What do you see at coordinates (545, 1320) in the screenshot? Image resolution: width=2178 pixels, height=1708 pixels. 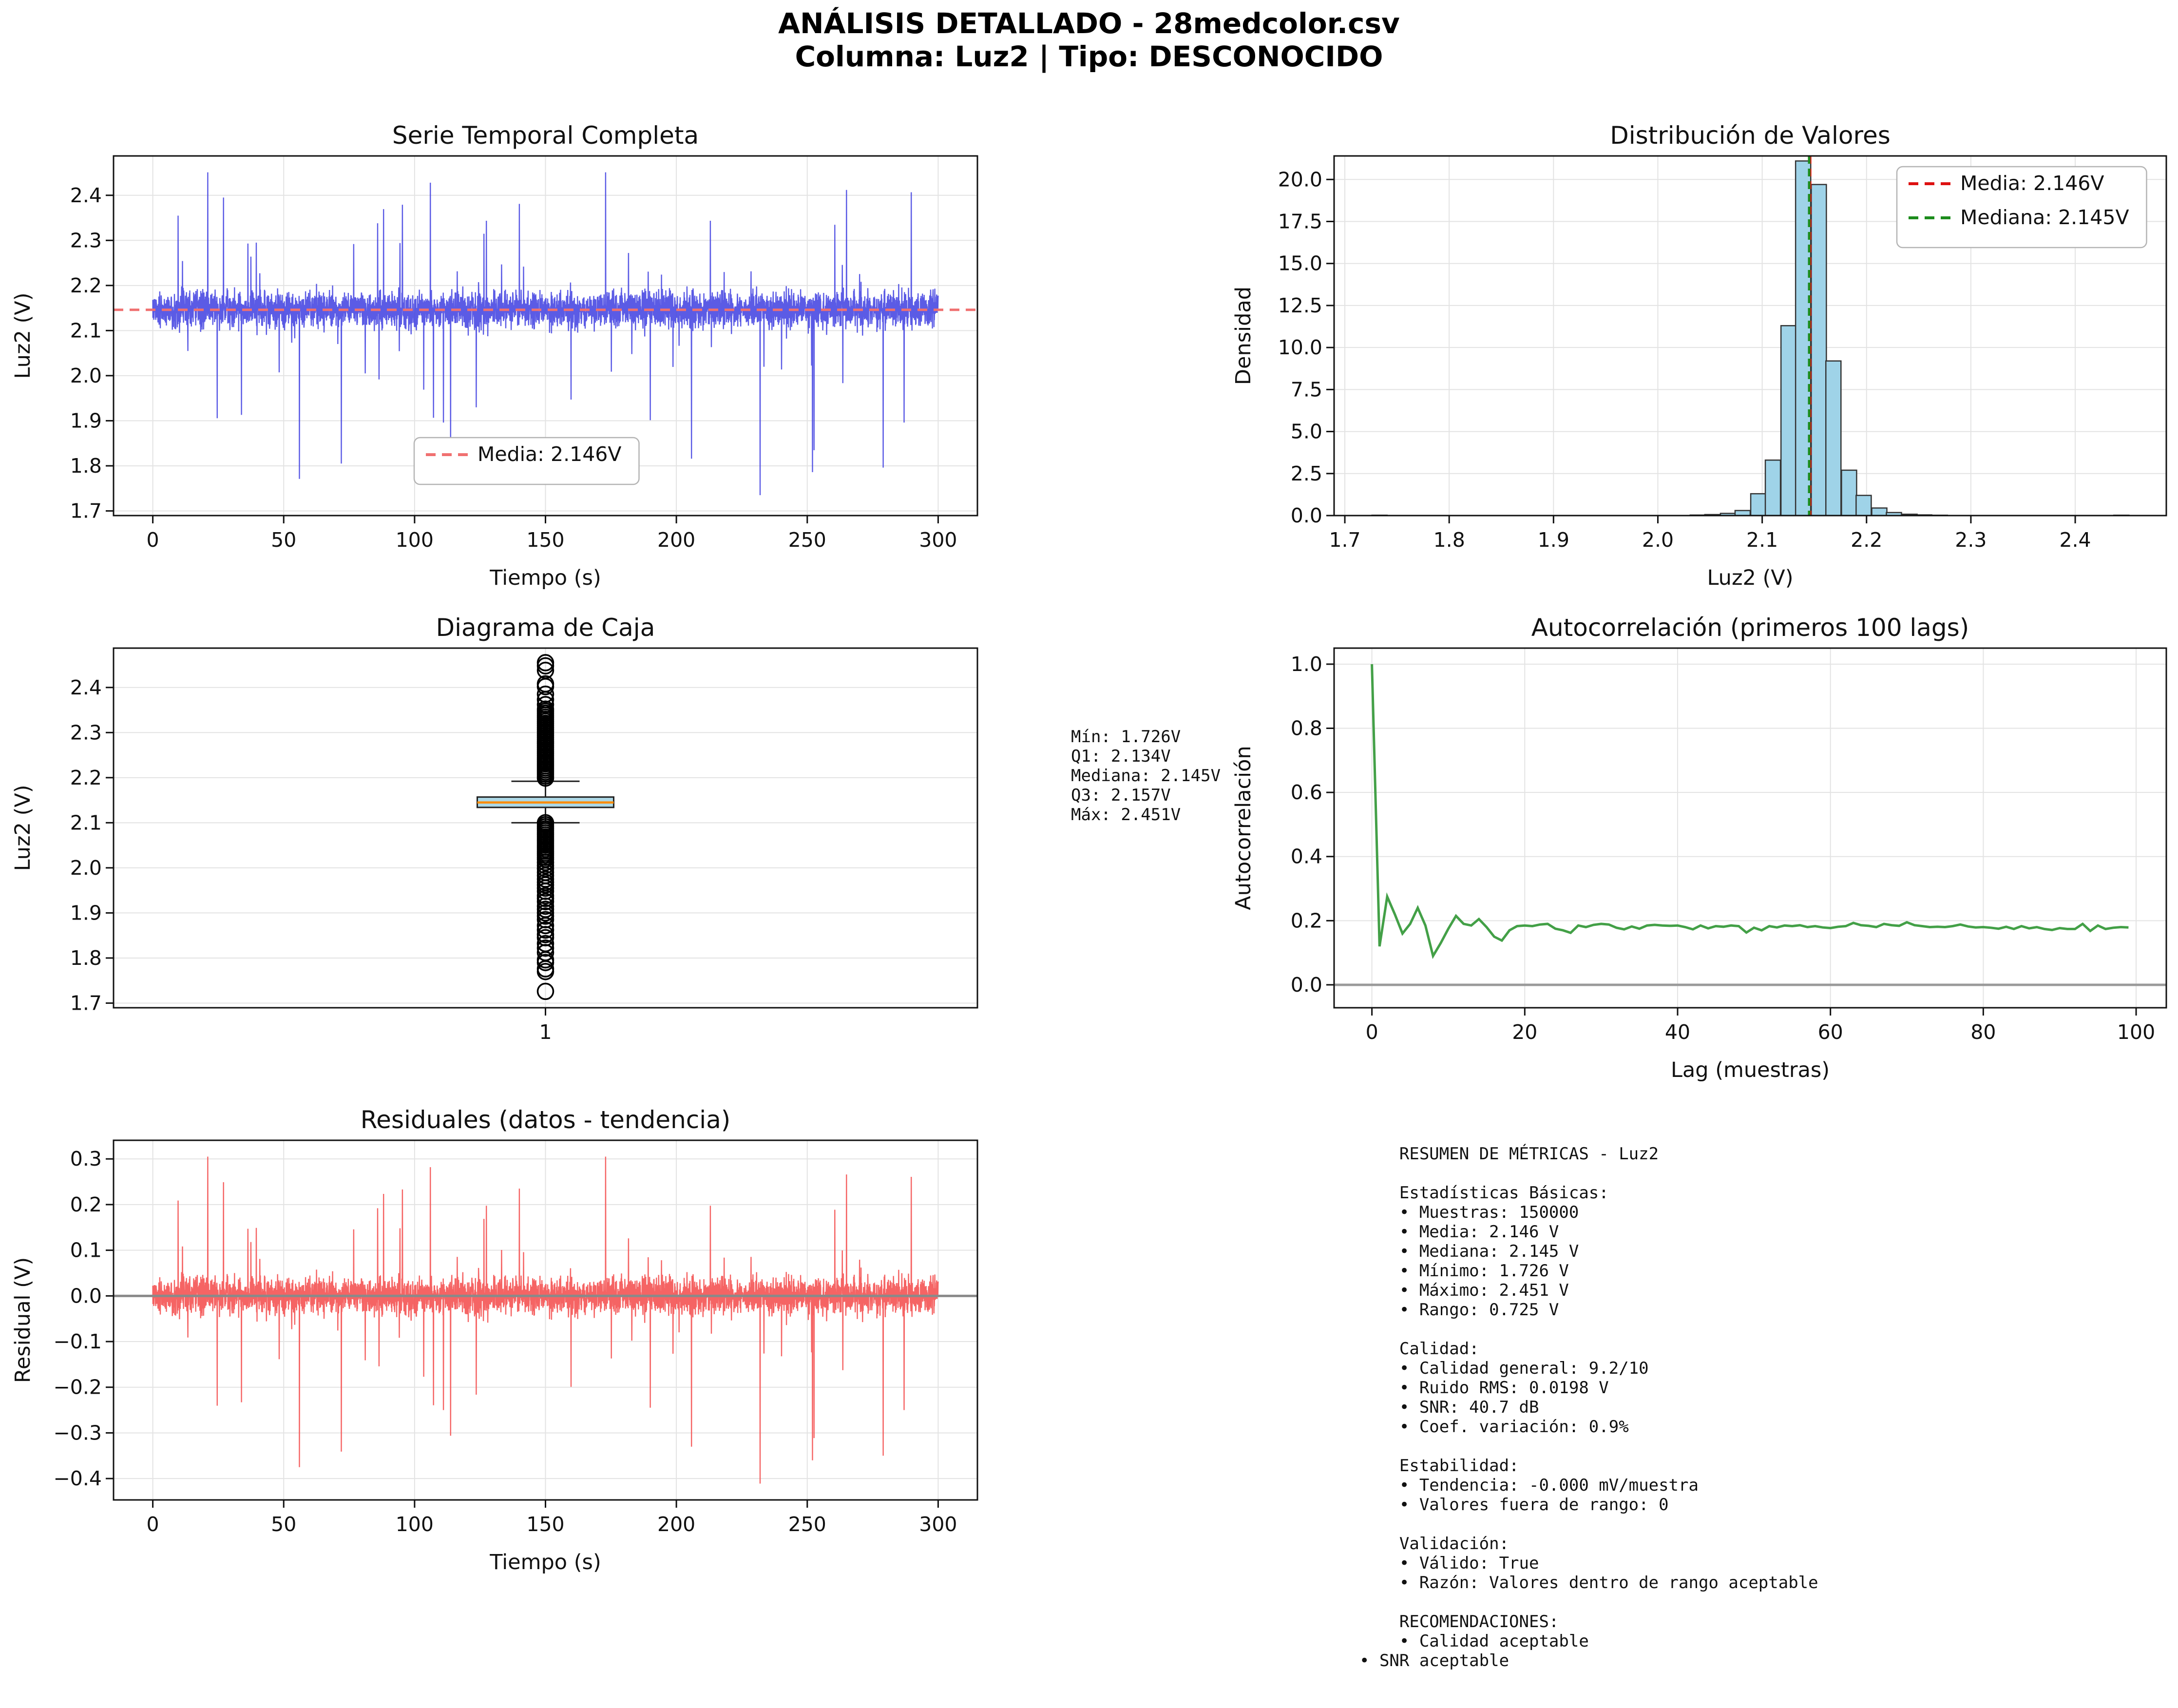 I see `residuals-line` at bounding box center [545, 1320].